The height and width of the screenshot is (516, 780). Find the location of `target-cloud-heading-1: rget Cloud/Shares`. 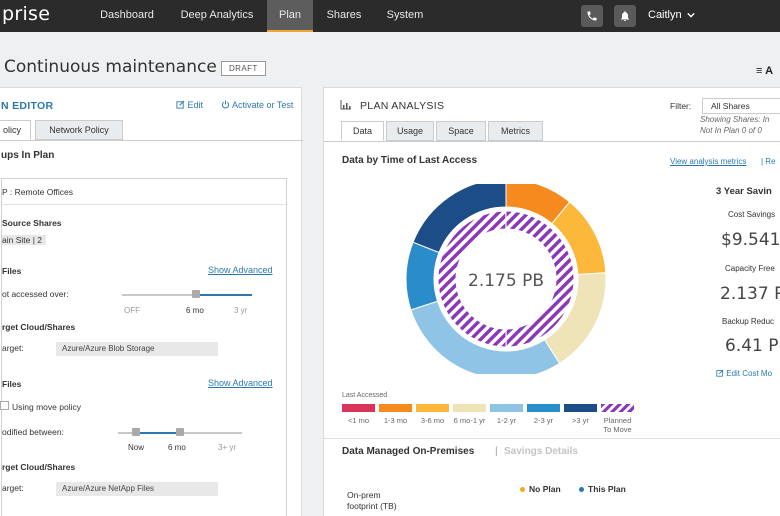

target-cloud-heading-1: rget Cloud/Shares is located at coordinates (39, 327).